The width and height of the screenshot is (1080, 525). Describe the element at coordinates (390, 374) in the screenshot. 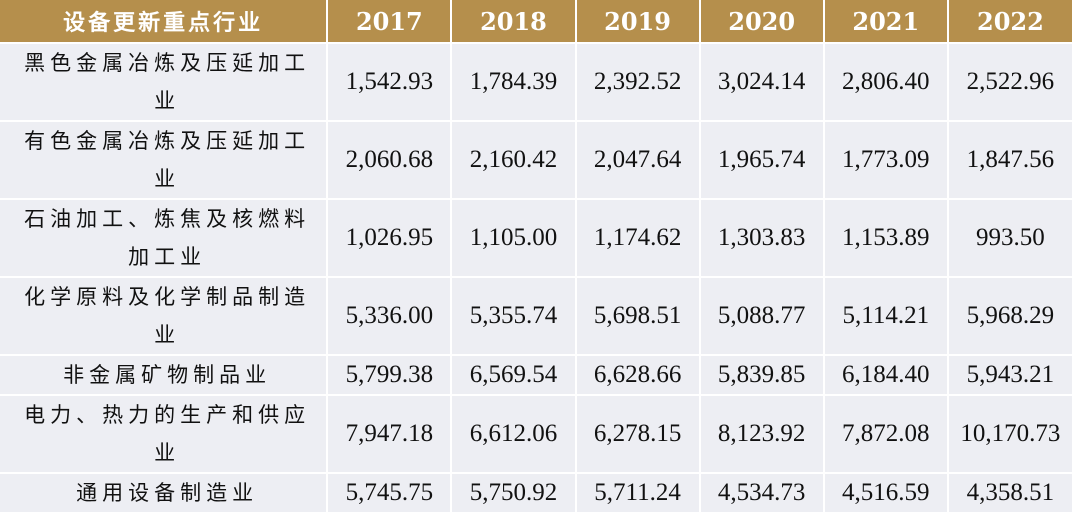

I see `cell-value: 5,799.38` at that location.